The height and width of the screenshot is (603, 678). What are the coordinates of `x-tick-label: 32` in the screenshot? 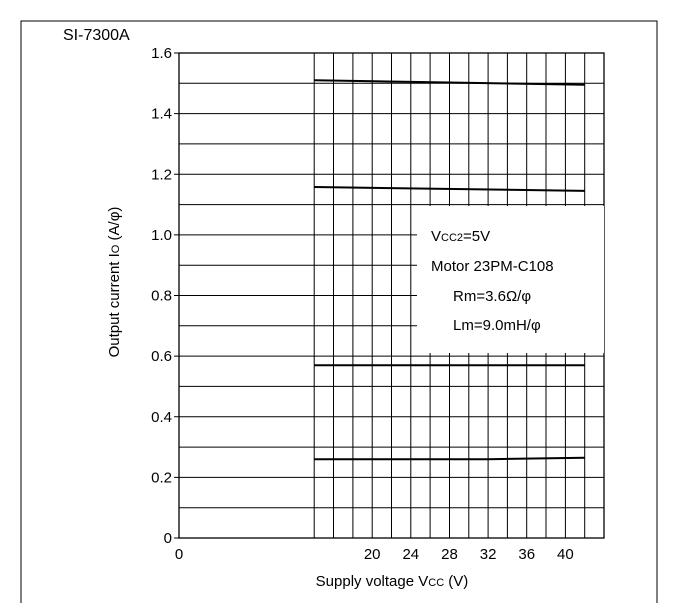 It's located at (488, 554).